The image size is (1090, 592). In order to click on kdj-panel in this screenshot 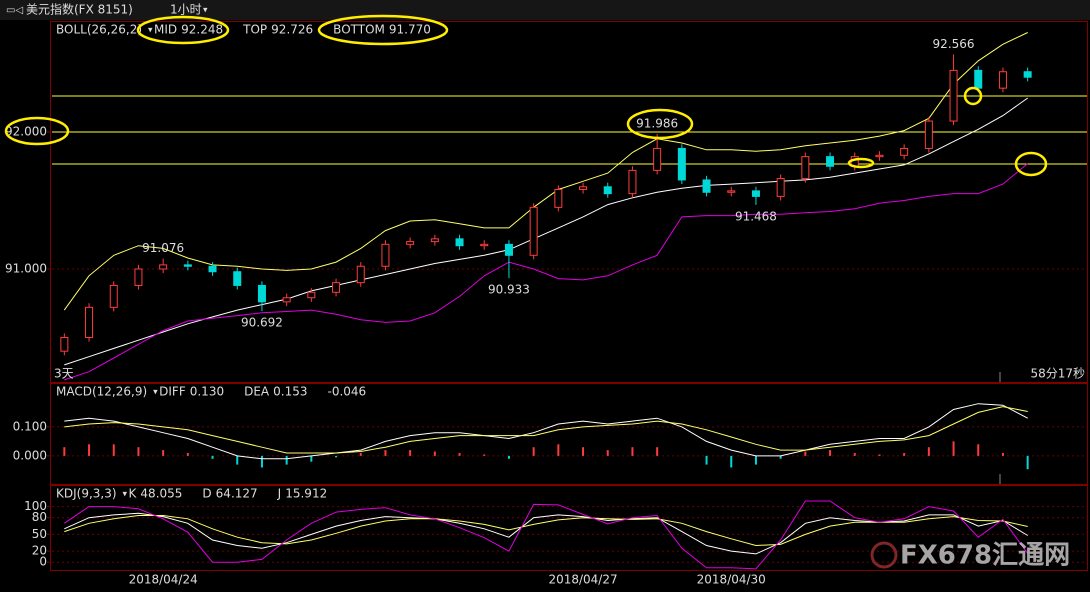, I will do `click(569, 528)`.